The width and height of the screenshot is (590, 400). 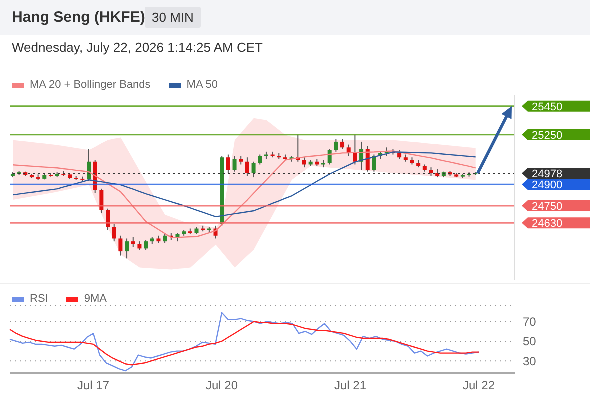 What do you see at coordinates (547, 224) in the screenshot?
I see `y-tick-label: 24630` at bounding box center [547, 224].